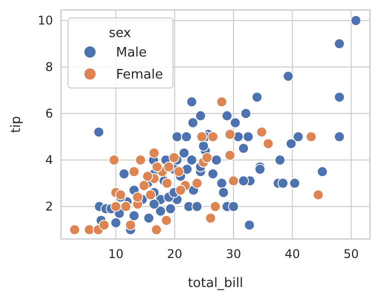 Image resolution: width=380 pixels, height=299 pixels. I want to click on legend-label: Male, so click(131, 53).